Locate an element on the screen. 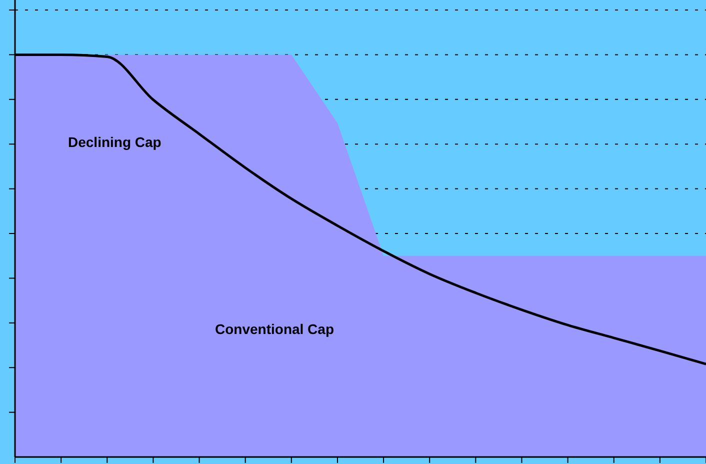 This screenshot has width=706, height=464. series-label: Conventional Cap is located at coordinates (274, 329).